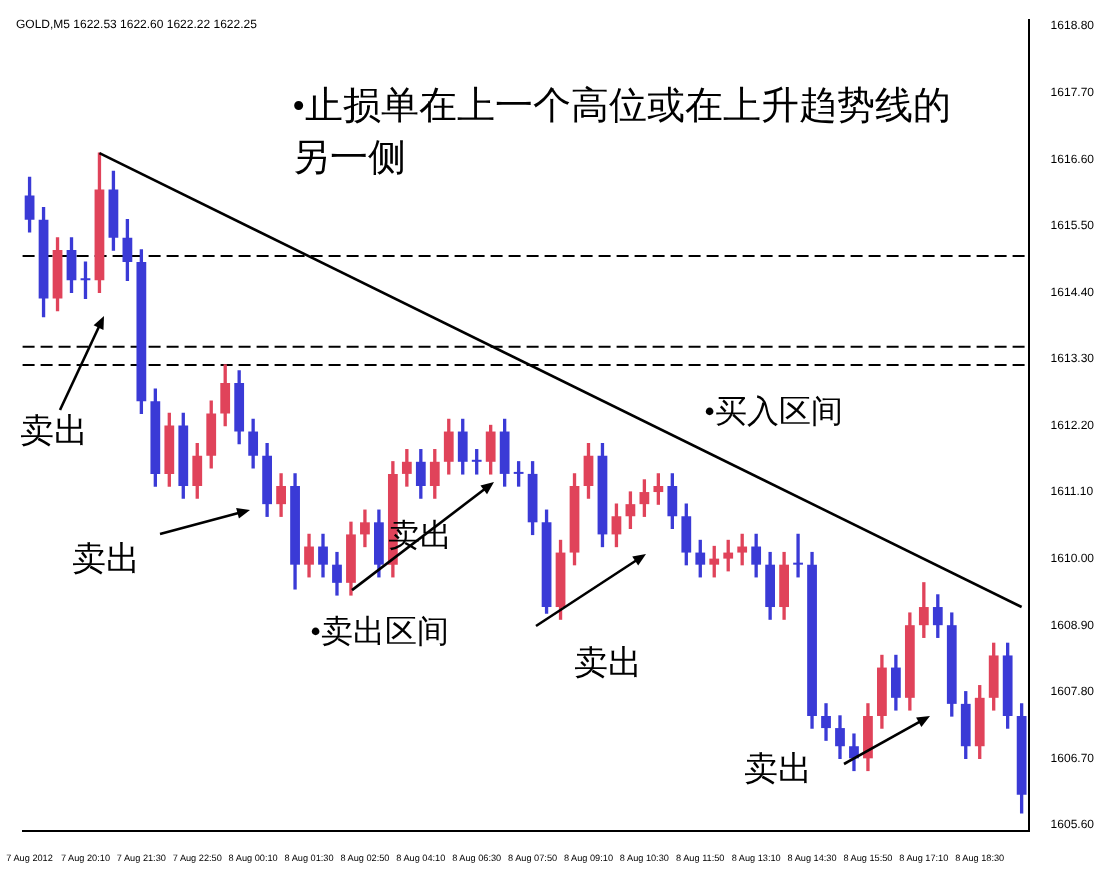 The width and height of the screenshot is (1108, 878). I want to click on candlestick, so click(798, 555).